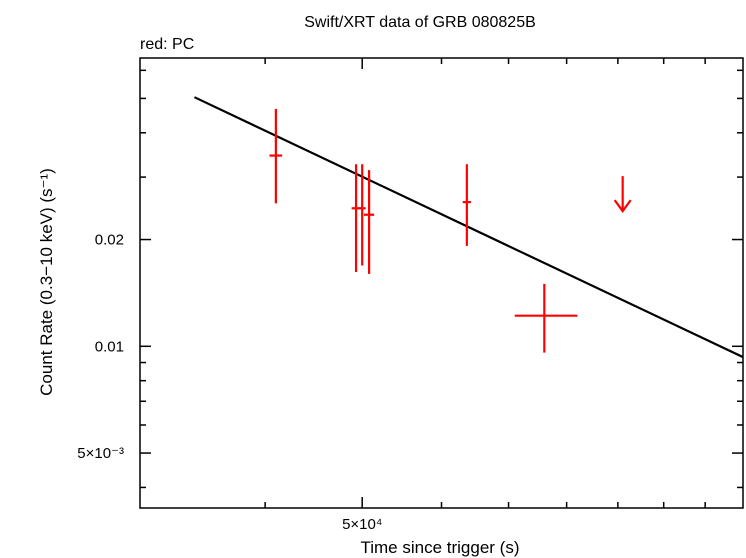 Image resolution: width=746 pixels, height=558 pixels. I want to click on y-tick-label: 0.01, so click(109, 346).